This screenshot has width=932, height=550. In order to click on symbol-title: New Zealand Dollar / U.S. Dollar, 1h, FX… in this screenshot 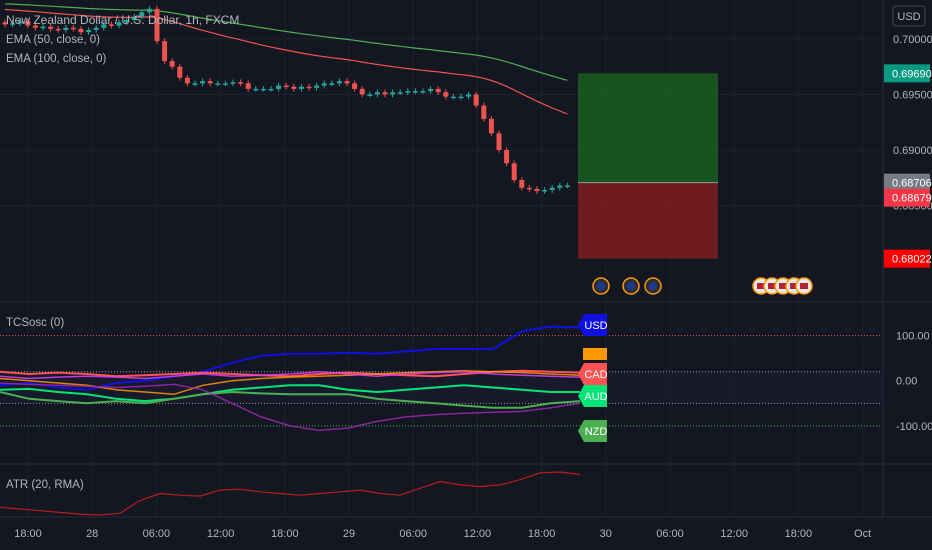, I will do `click(122, 20)`.